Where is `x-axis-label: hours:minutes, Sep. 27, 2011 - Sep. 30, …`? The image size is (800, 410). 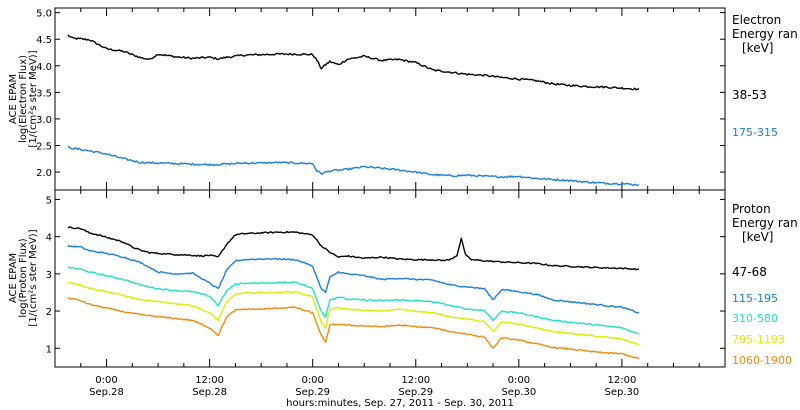
x-axis-label: hours:minutes, Sep. 27, 2011 - Sep. 30, … is located at coordinates (400, 403).